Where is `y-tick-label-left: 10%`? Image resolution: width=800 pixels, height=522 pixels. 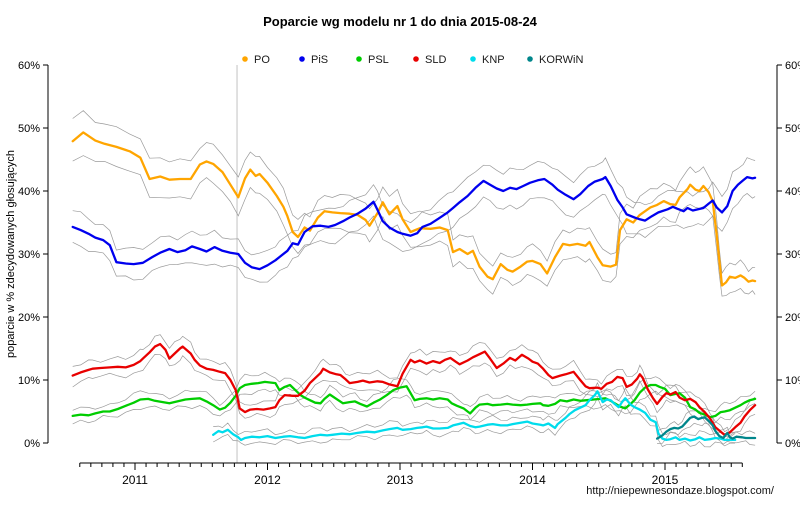 y-tick-label-left: 10% is located at coordinates (29, 381).